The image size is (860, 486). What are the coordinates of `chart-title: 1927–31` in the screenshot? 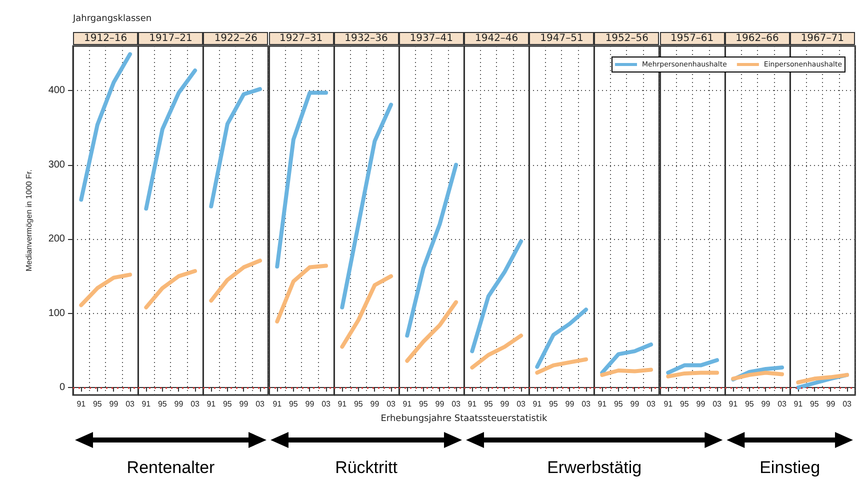 It's located at (301, 38).